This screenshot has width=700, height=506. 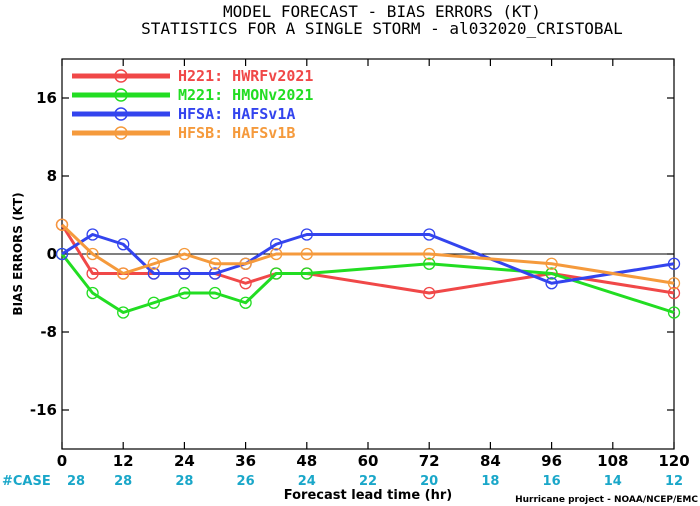 What do you see at coordinates (490, 461) in the screenshot?
I see `x-tick-label: 84` at bounding box center [490, 461].